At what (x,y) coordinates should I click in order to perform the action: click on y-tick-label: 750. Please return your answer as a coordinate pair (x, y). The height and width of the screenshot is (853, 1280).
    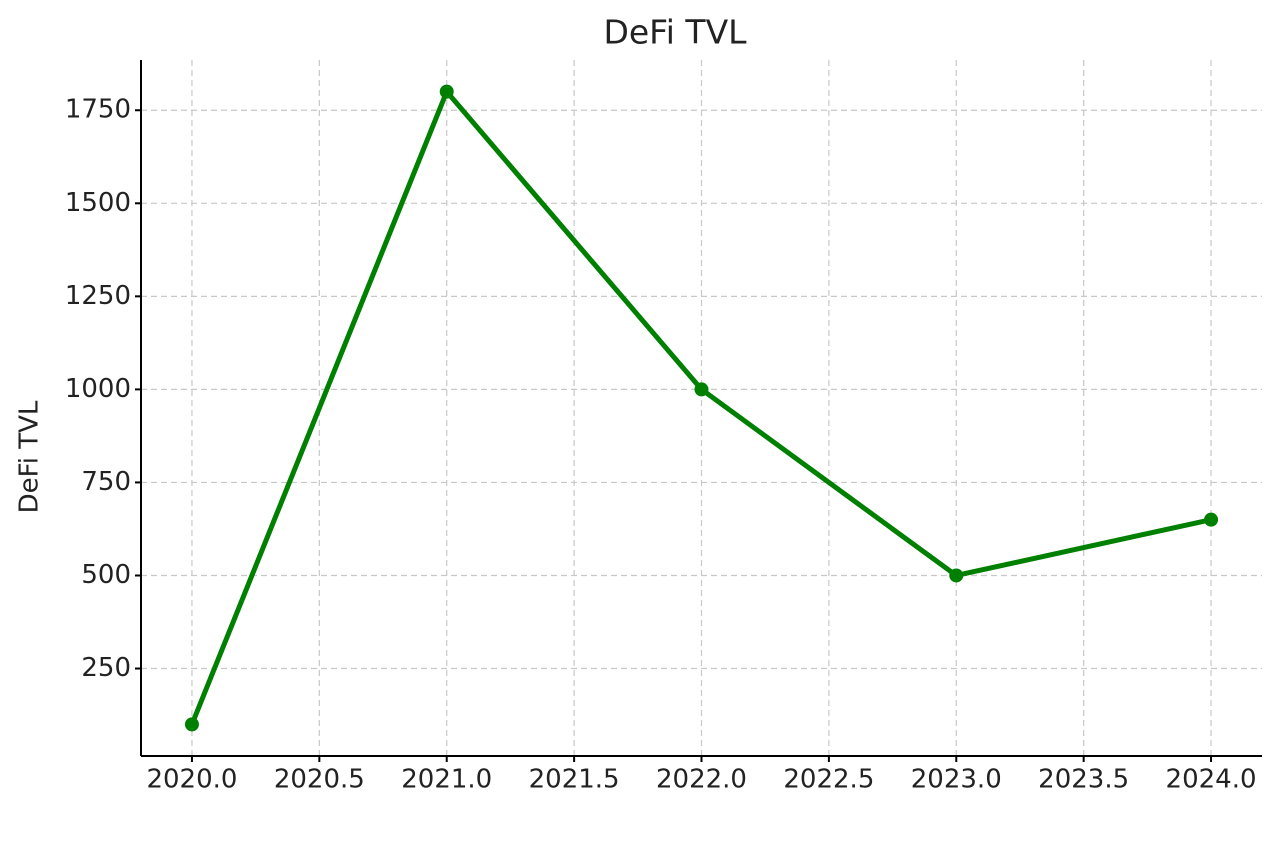
    Looking at the image, I should click on (106, 482).